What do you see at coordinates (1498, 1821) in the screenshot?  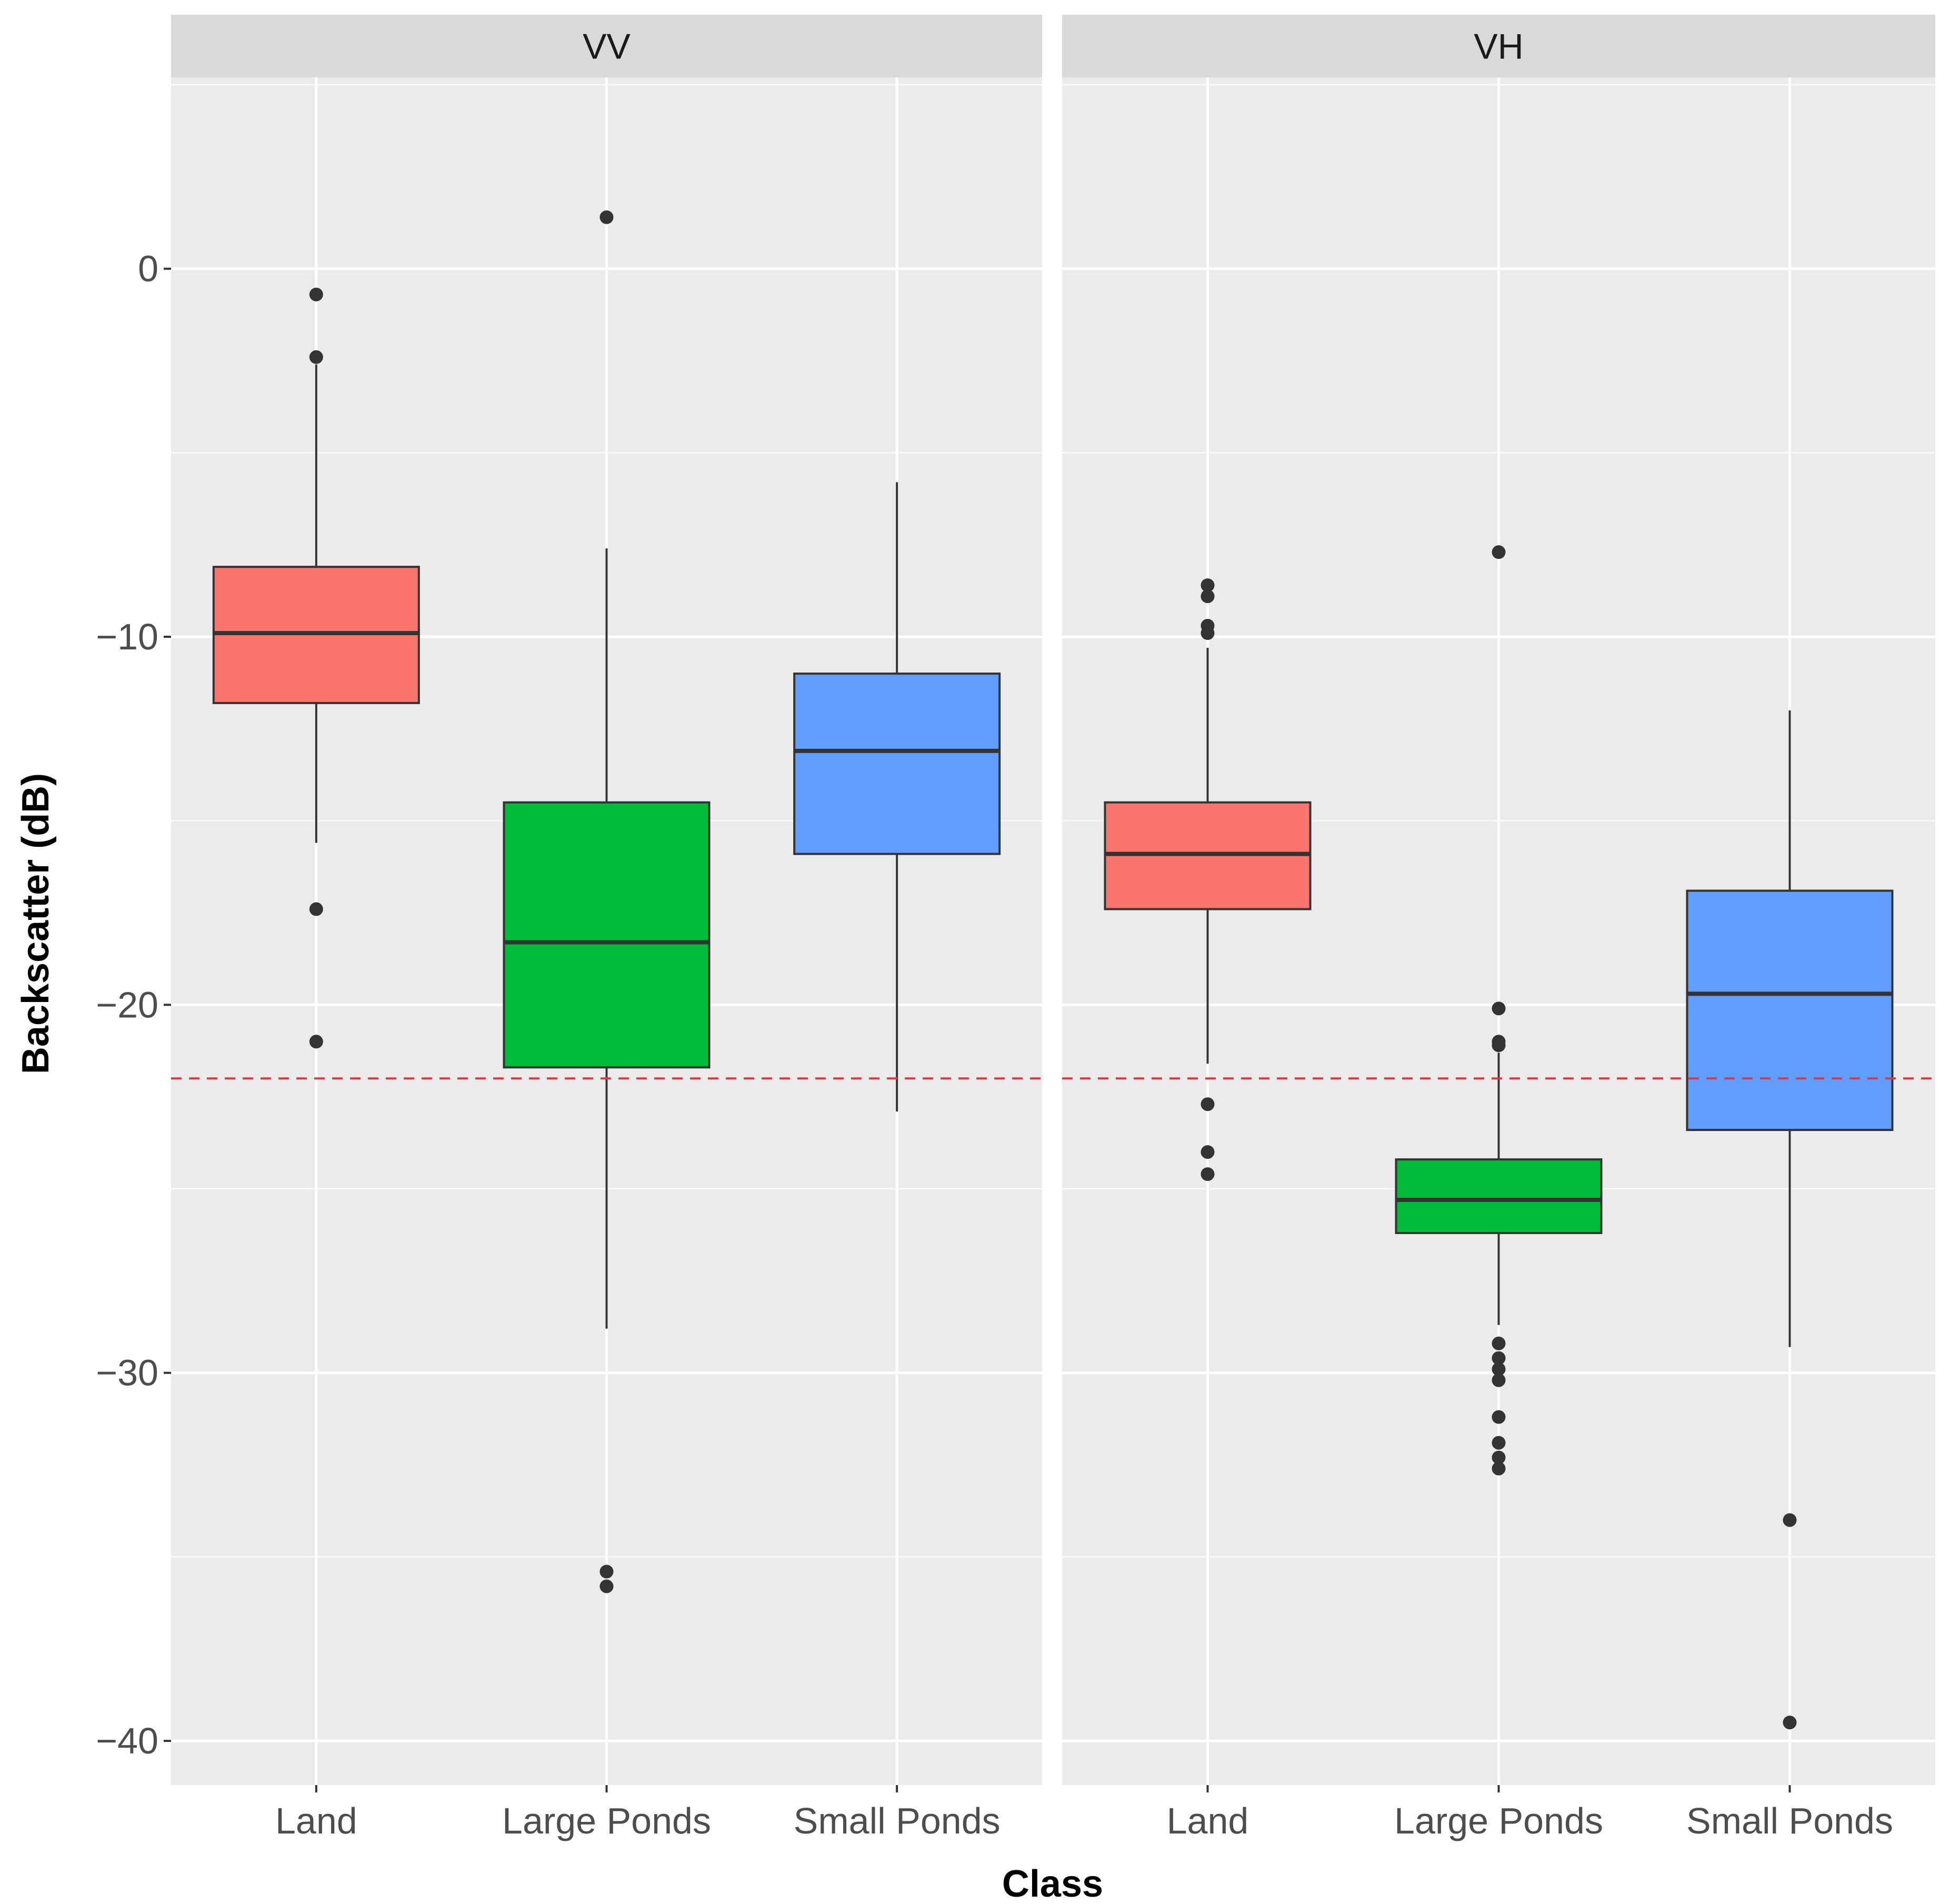 I see `x-tick-label-vh-large-ponds: Large Ponds` at bounding box center [1498, 1821].